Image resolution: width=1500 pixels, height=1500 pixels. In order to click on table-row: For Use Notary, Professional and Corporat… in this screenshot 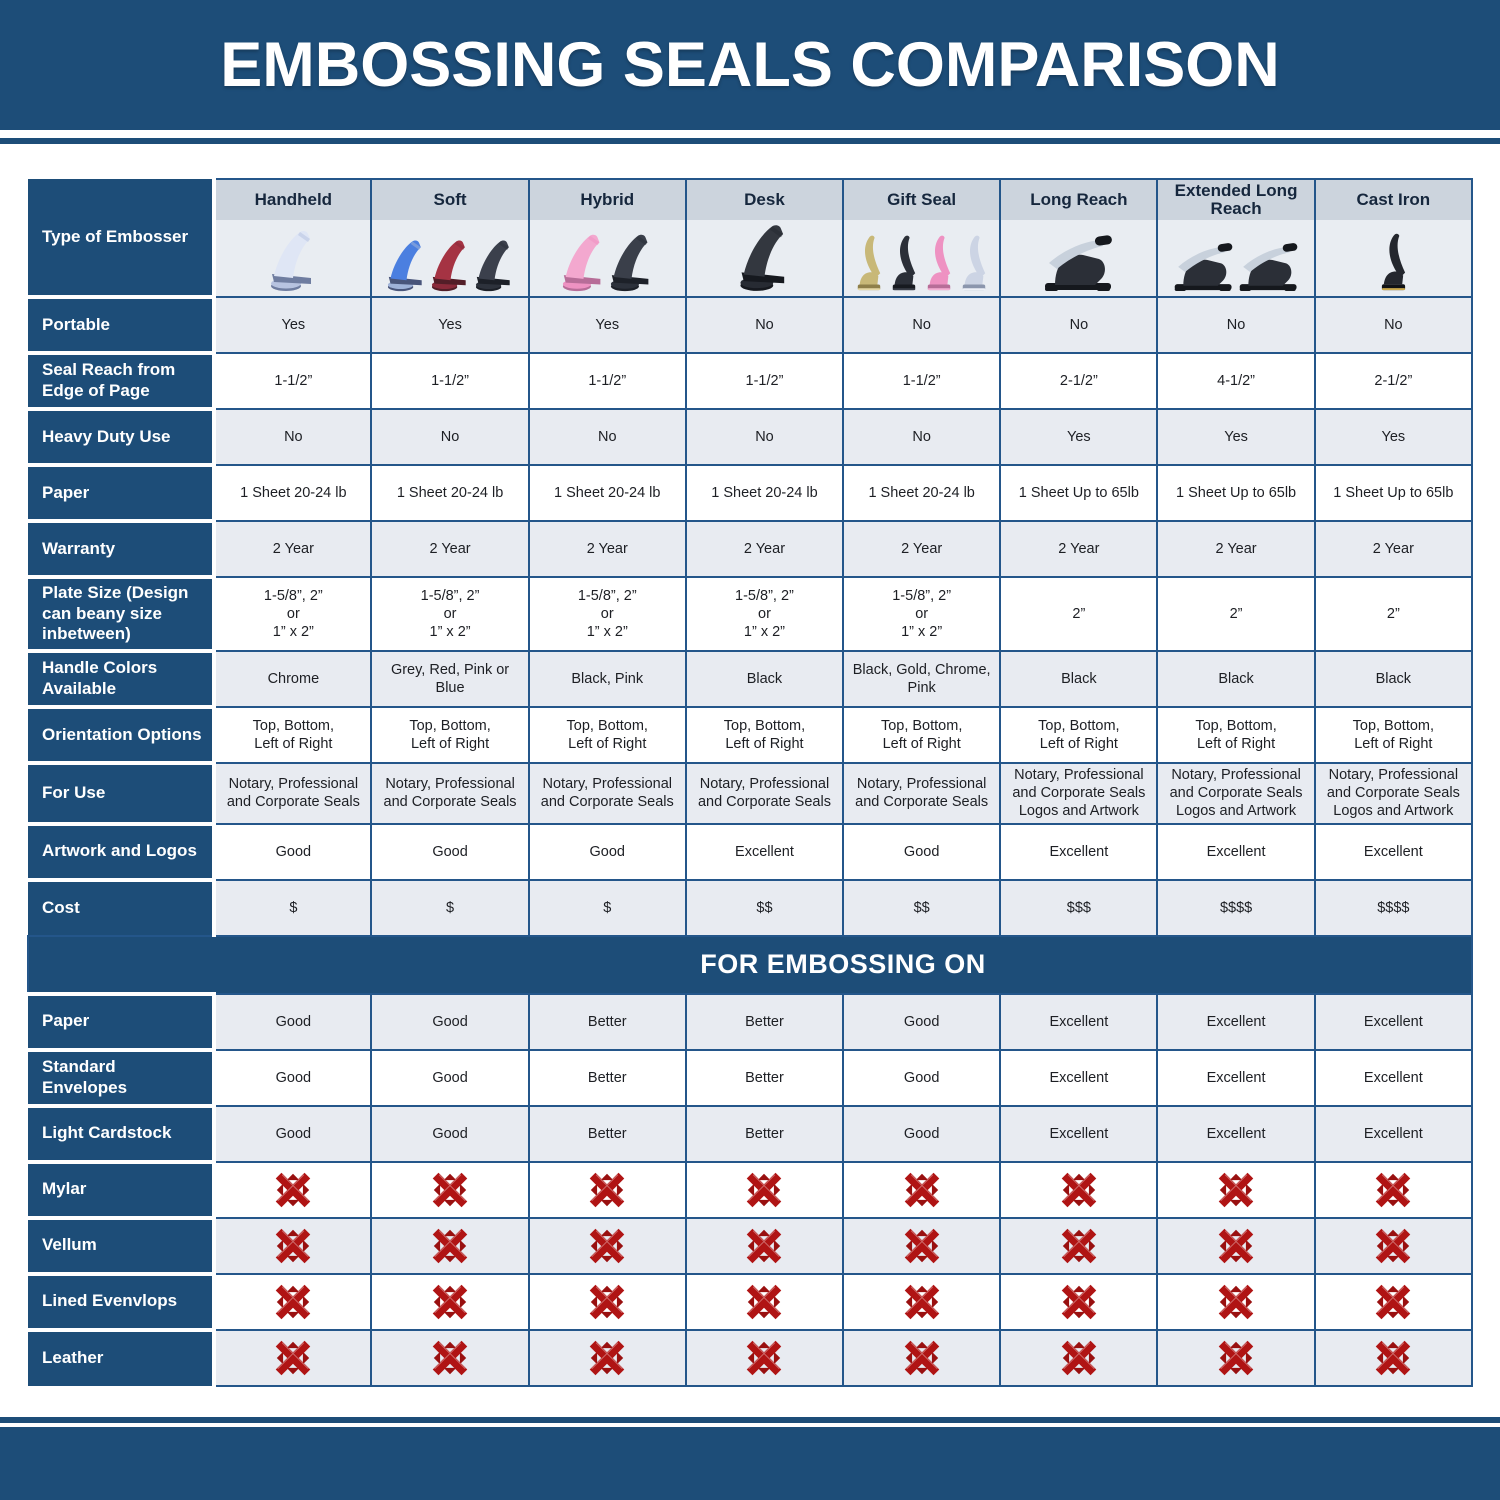, I will do `click(751, 793)`.